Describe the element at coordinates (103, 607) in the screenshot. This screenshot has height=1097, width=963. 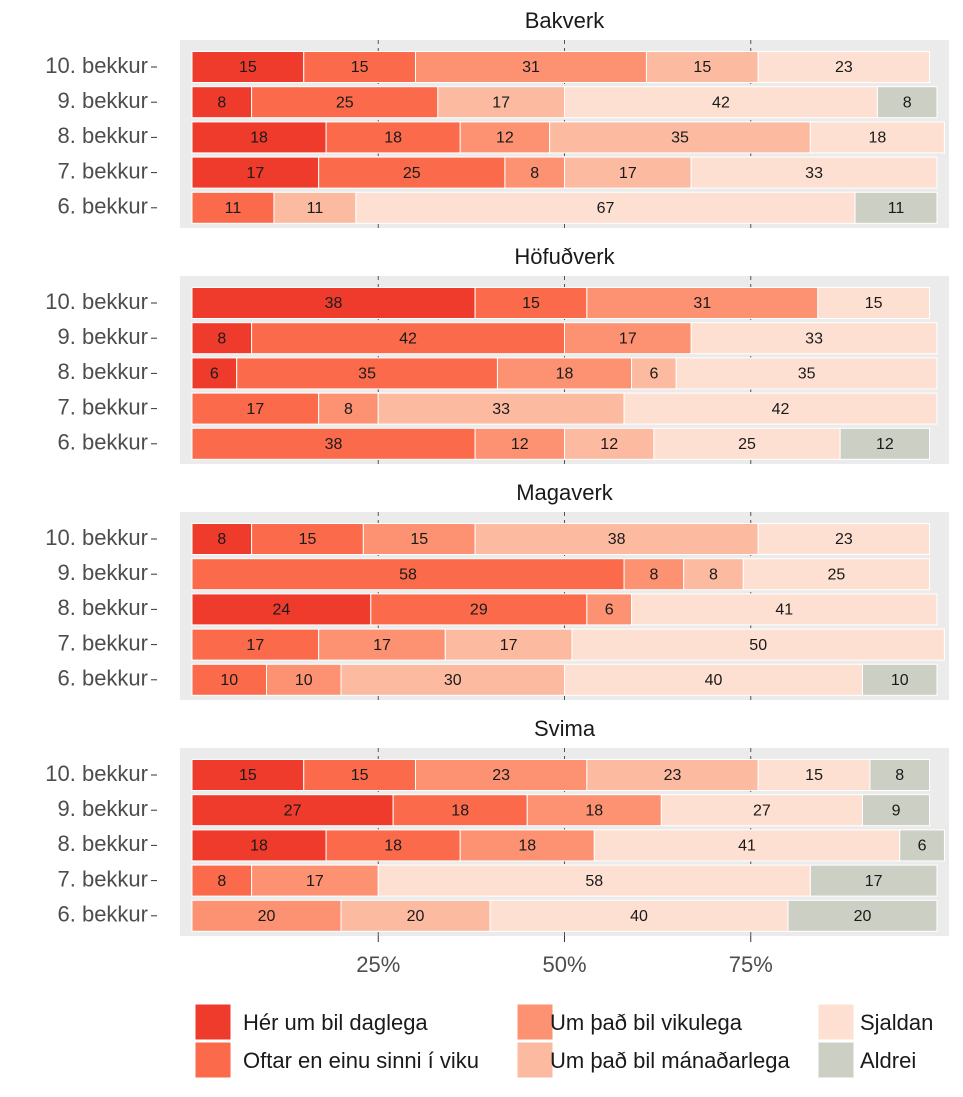
I see `y-tick-label: 8. bekkur` at that location.